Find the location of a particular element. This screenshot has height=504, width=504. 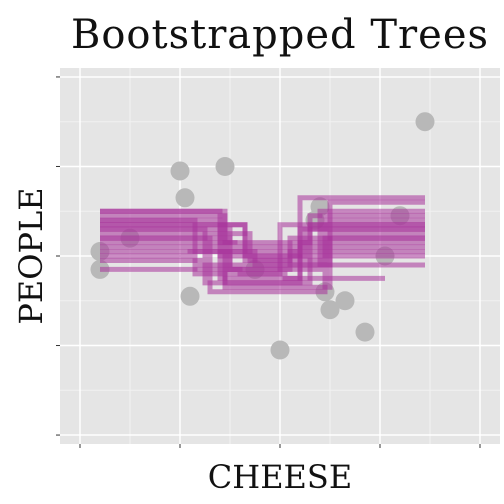

chart-title: Bootstrapped Trees is located at coordinates (280, 35).